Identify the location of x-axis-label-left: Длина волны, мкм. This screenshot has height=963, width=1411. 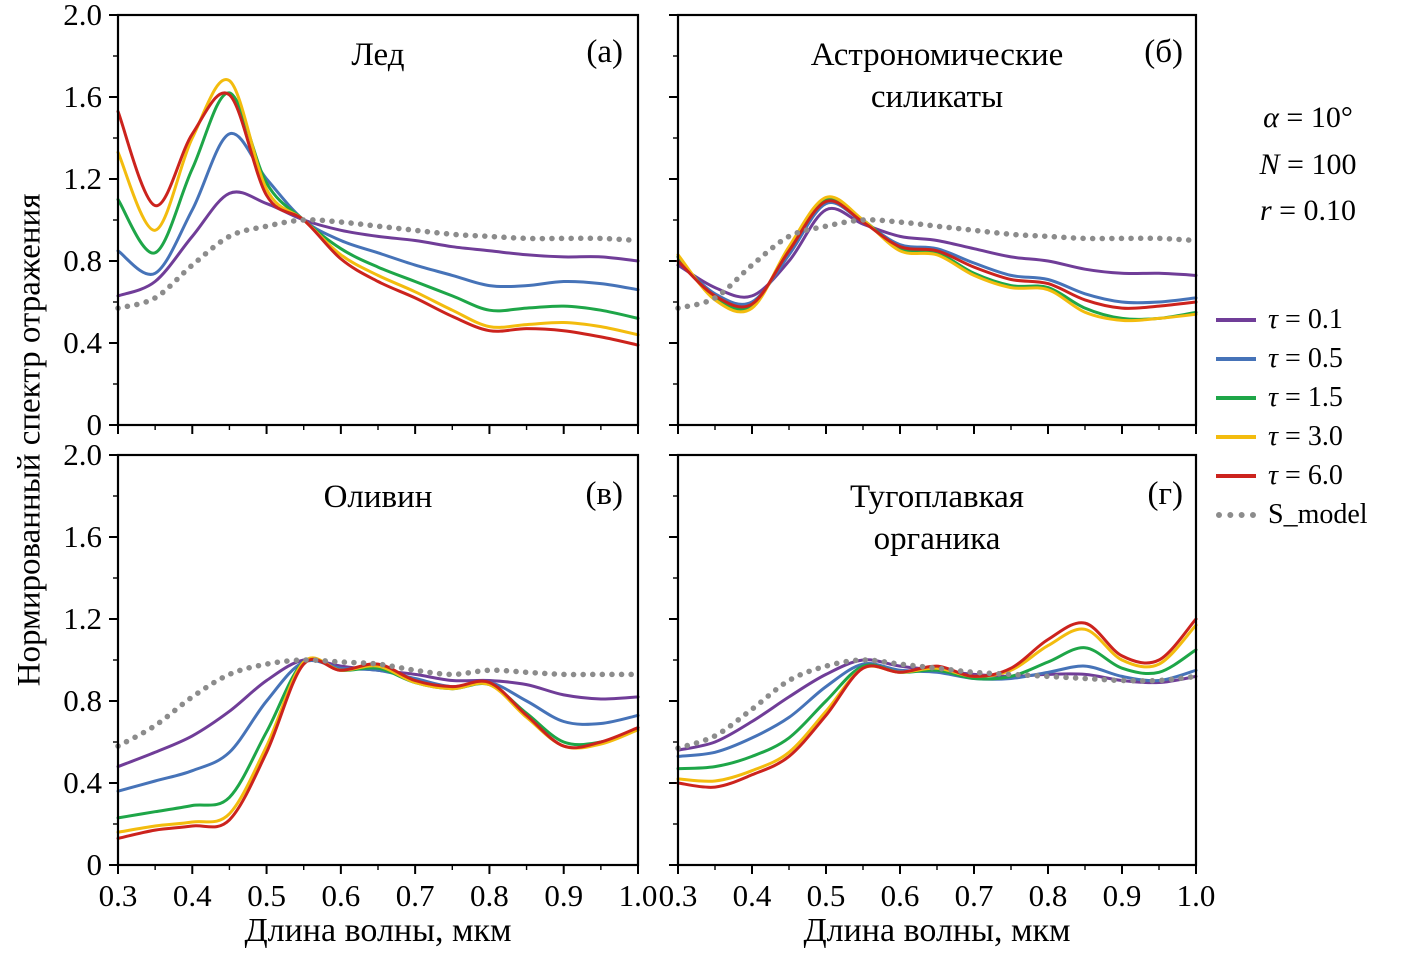
(378, 930).